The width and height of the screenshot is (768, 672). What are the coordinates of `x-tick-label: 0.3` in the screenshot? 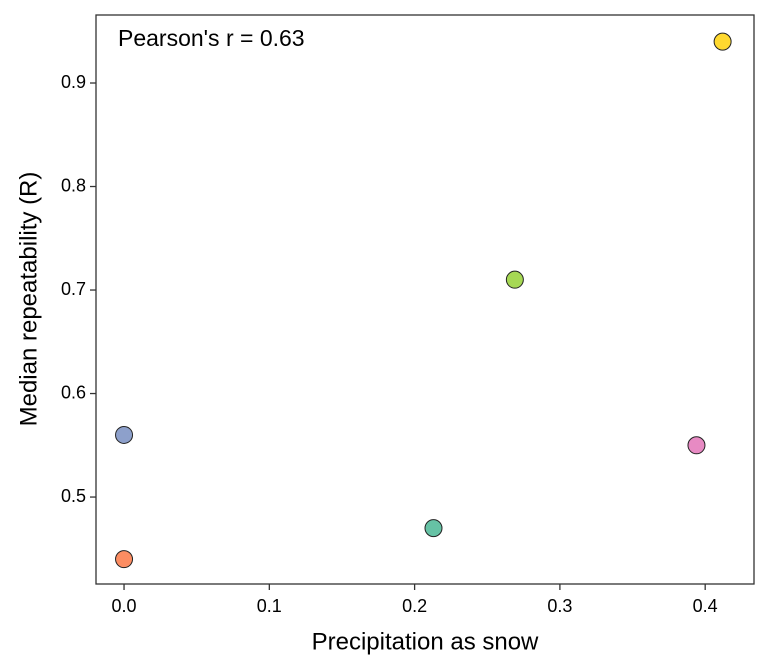 It's located at (559, 606).